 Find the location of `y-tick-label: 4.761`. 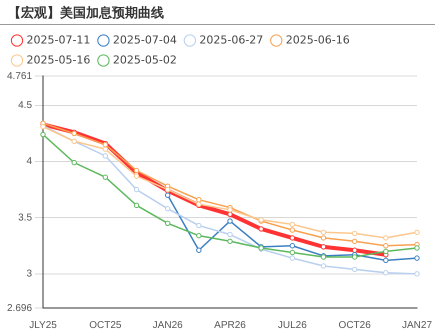

y-tick-label: 4.761 is located at coordinates (19, 76).